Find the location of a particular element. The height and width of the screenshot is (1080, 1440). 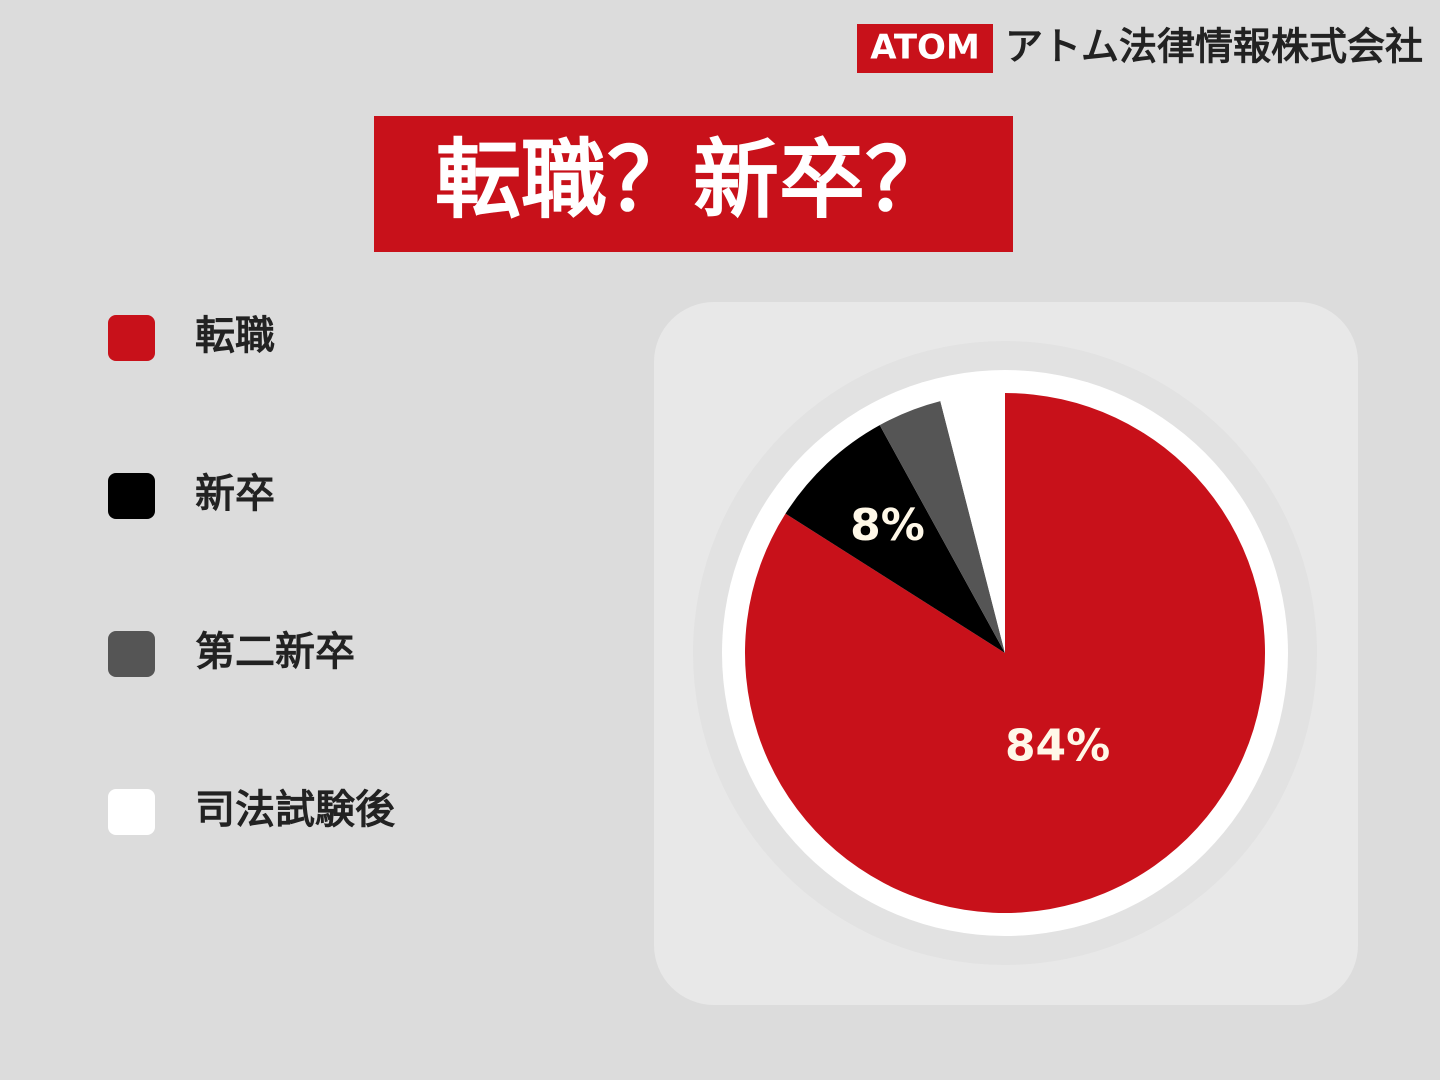

logo-box is located at coordinates (925, 48).